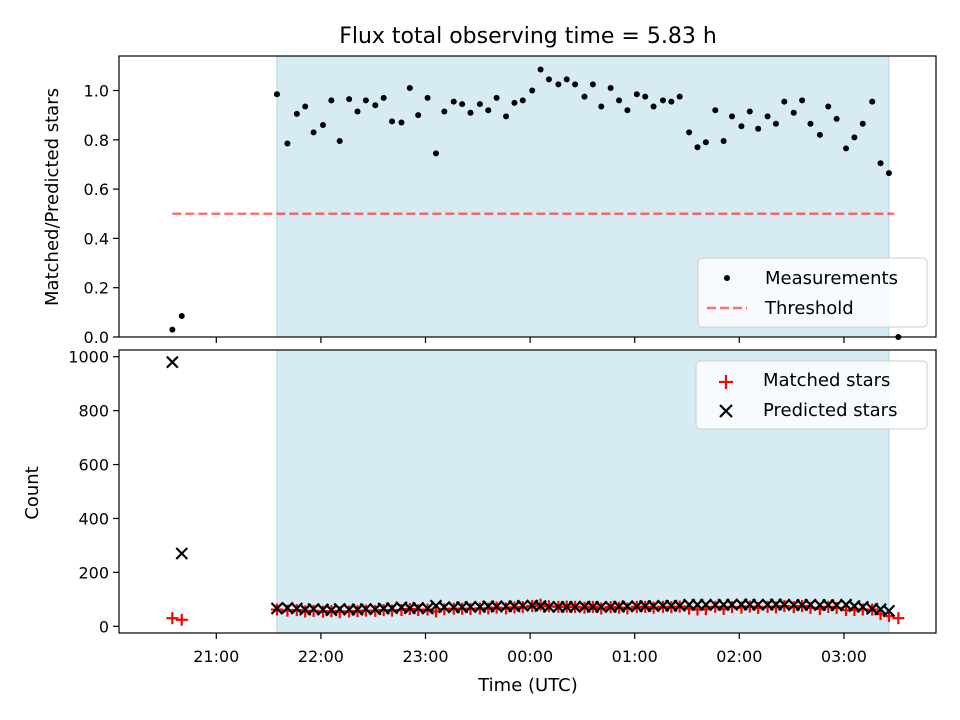 Image resolution: width=960 pixels, height=720 pixels. I want to click on top-legend: Measurements Threshold, so click(812, 292).